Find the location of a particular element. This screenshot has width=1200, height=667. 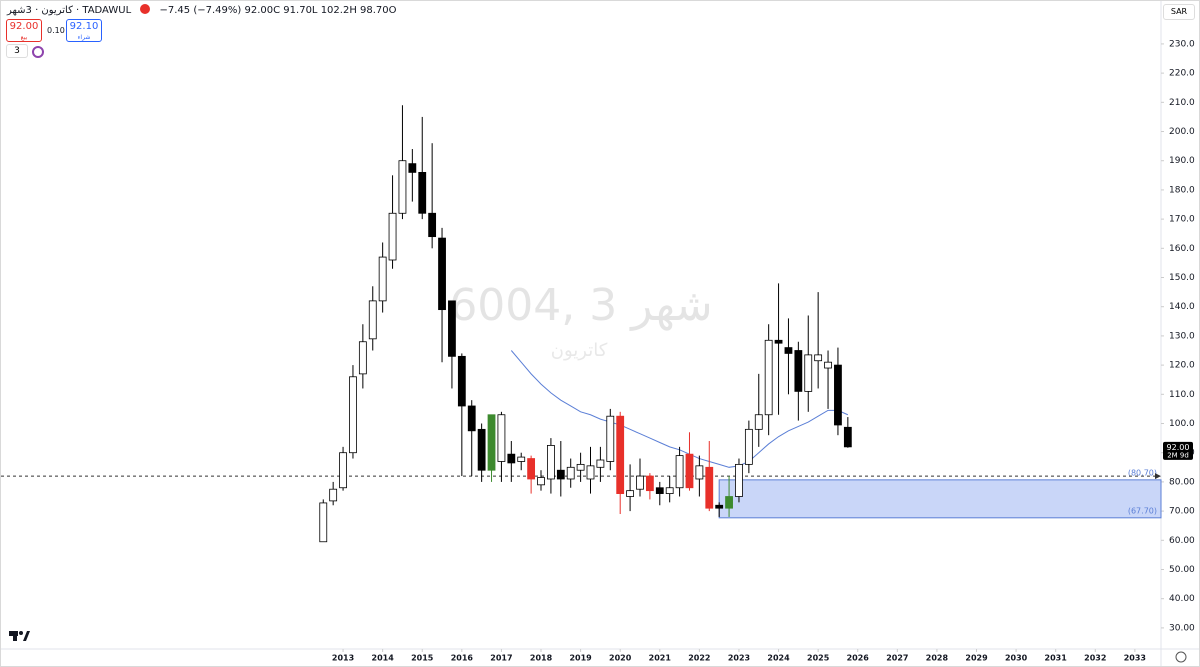

currency: SAR is located at coordinates (1179, 11).